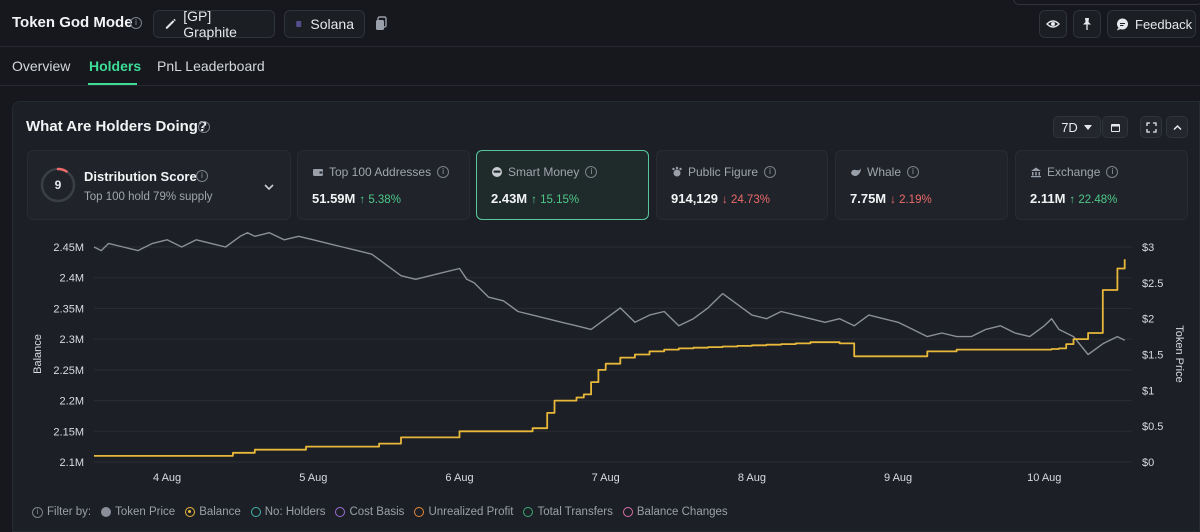  What do you see at coordinates (1106, 2) in the screenshot?
I see `top-right-frame` at bounding box center [1106, 2].